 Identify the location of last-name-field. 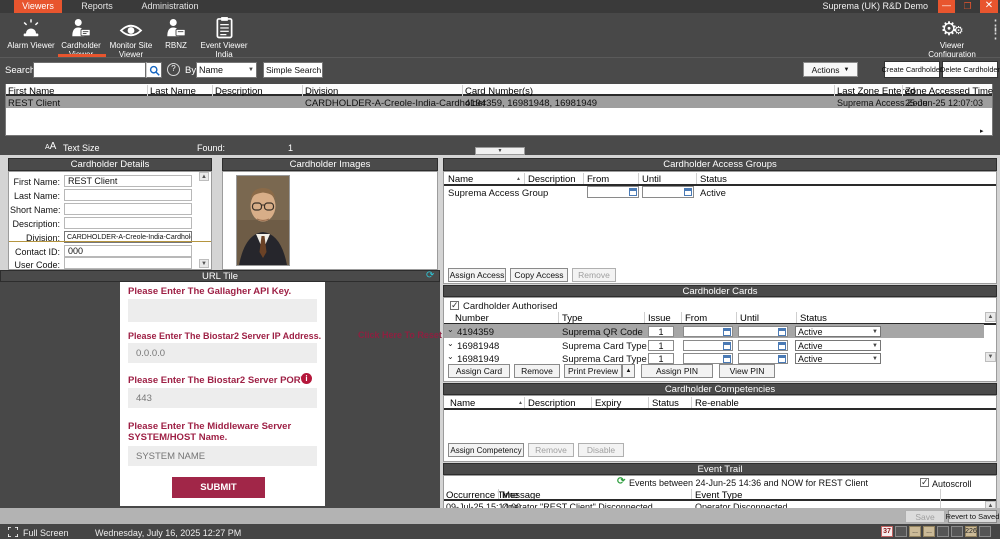
(128, 195).